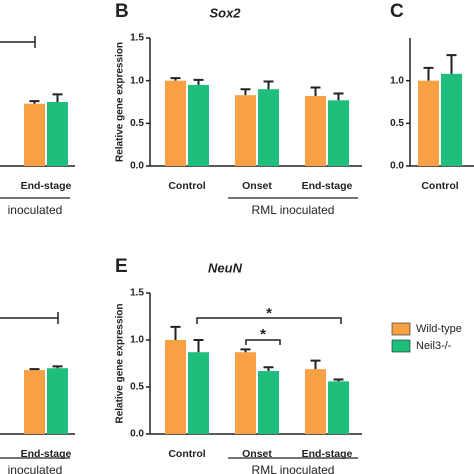 The image size is (474, 474). I want to click on comparison-brackets, so click(29, 180).